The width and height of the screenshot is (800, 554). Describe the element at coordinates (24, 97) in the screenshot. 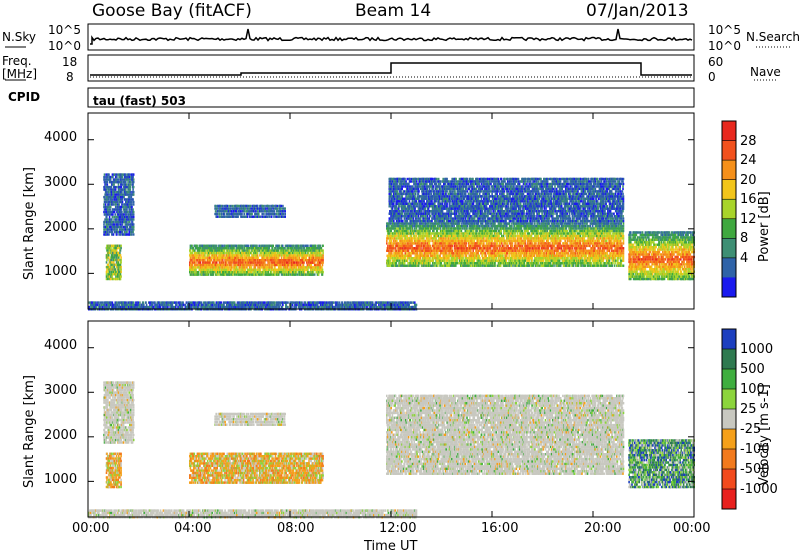

I see `cpid-label: CPID` at that location.